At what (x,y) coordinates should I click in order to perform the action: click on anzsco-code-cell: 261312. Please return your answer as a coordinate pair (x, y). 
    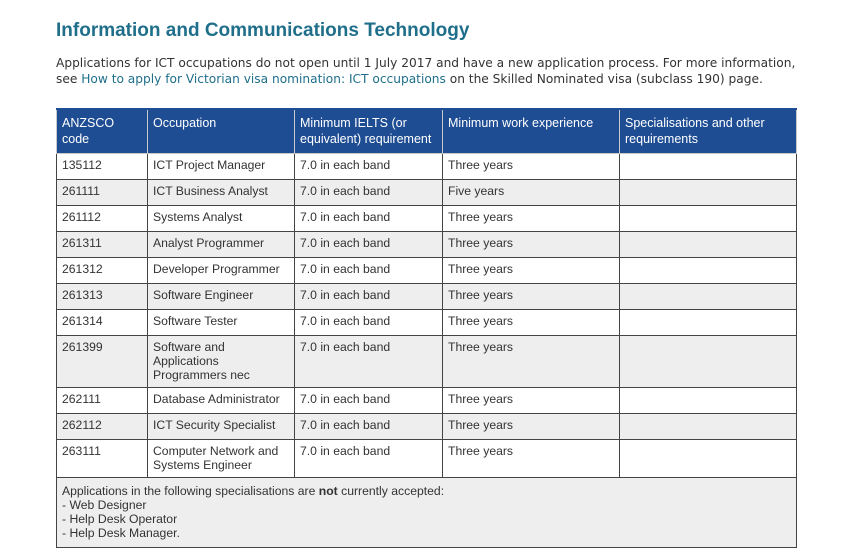
    Looking at the image, I should click on (102, 270).